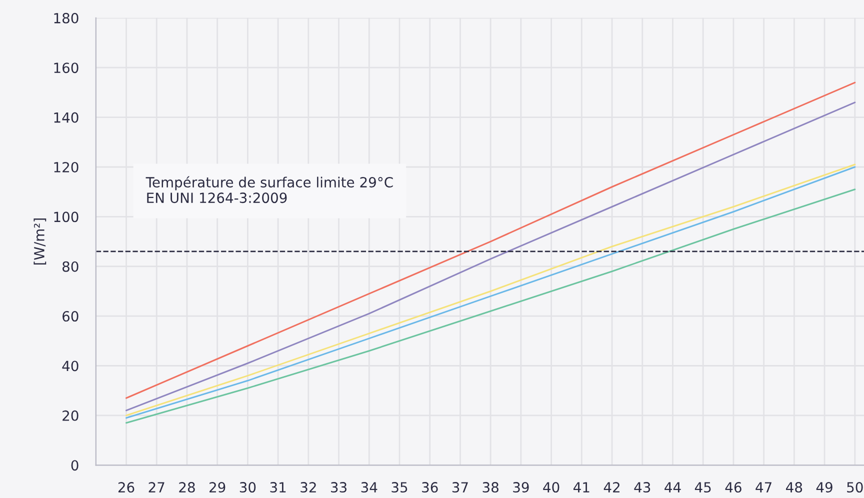 The image size is (864, 498). What do you see at coordinates (369, 487) in the screenshot?
I see `x-tick-label: 34` at bounding box center [369, 487].